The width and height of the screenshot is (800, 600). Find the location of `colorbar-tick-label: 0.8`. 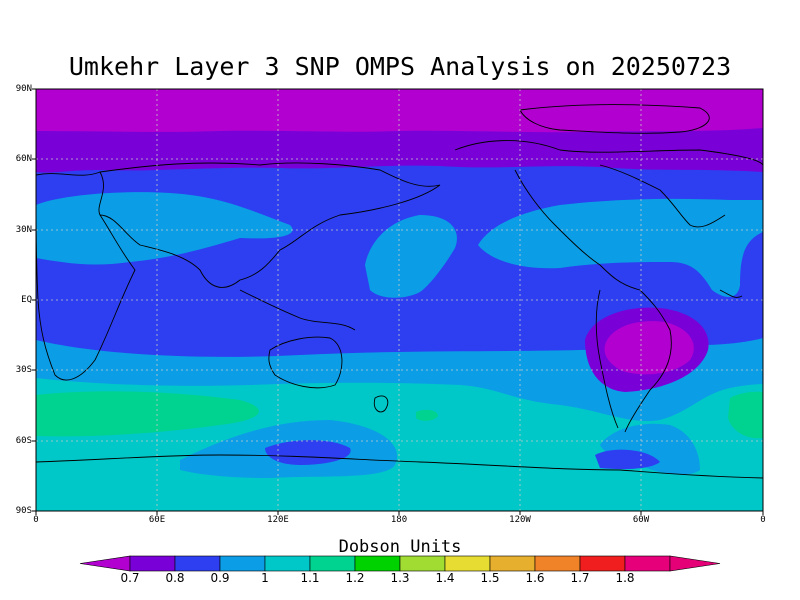

colorbar-tick-label: 0.8 is located at coordinates (175, 578).